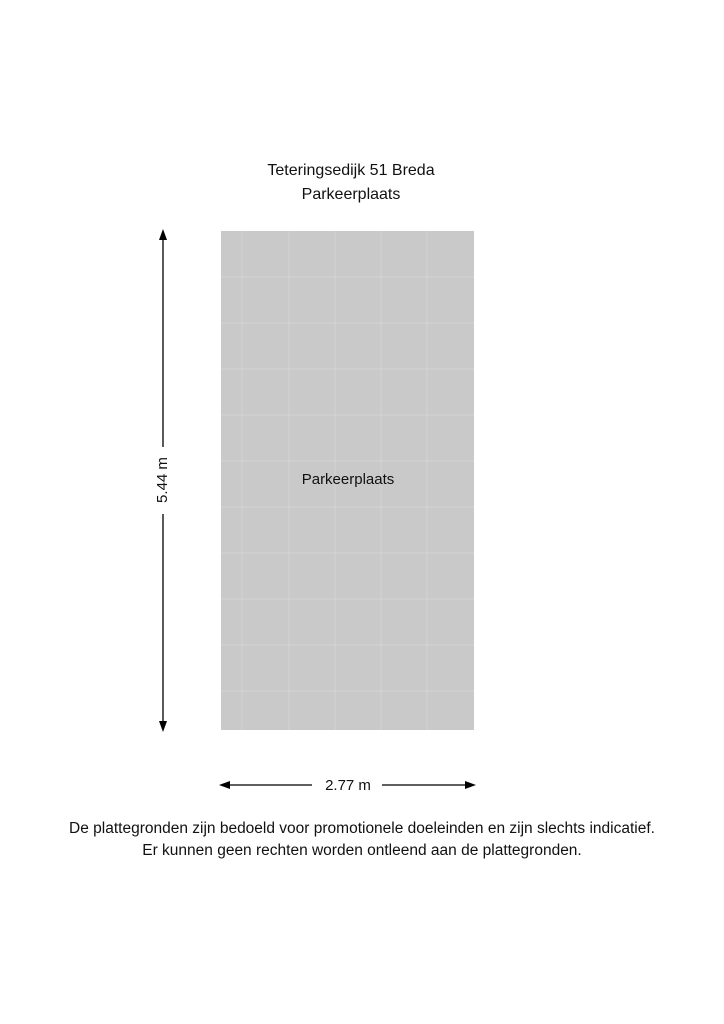 The width and height of the screenshot is (724, 1024). What do you see at coordinates (351, 194) in the screenshot?
I see `floor-title: Parkeerplaats` at bounding box center [351, 194].